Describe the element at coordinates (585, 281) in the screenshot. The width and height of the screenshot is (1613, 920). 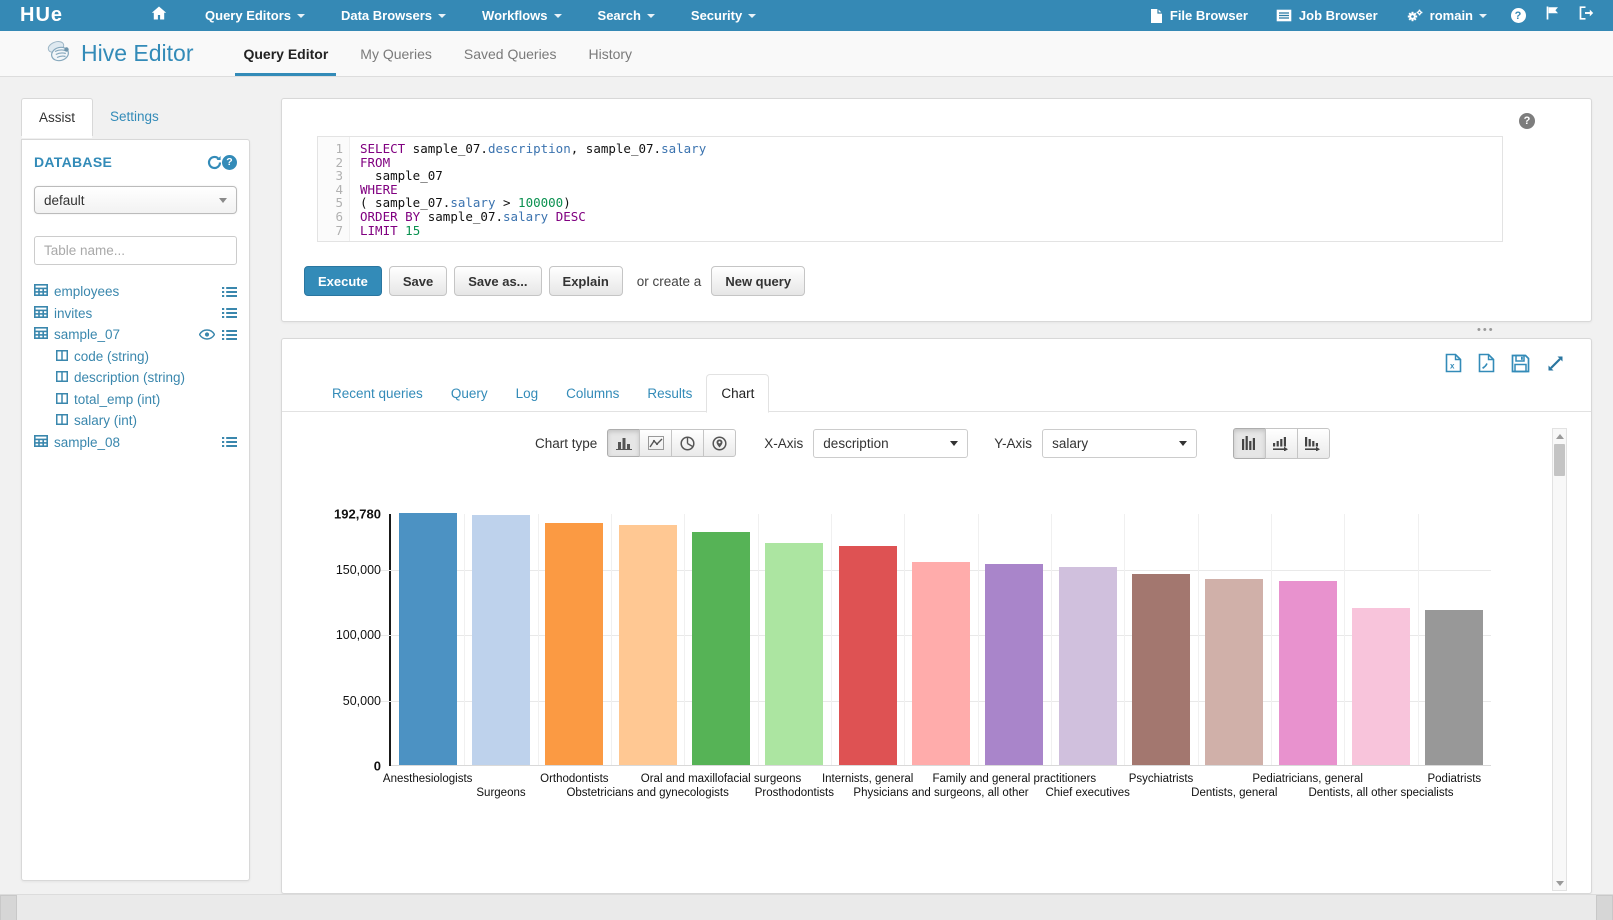
I see `explain-button: Explain` at that location.